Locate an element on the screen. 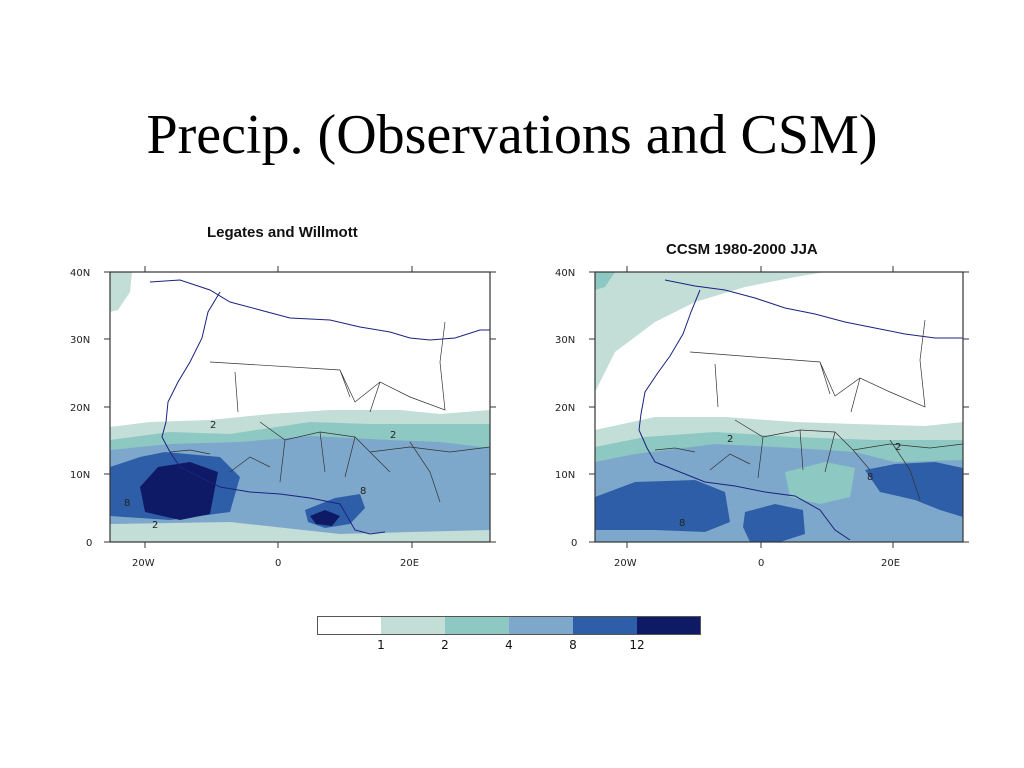 This screenshot has width=1024, height=768. colorbar-label: 1 is located at coordinates (381, 645).